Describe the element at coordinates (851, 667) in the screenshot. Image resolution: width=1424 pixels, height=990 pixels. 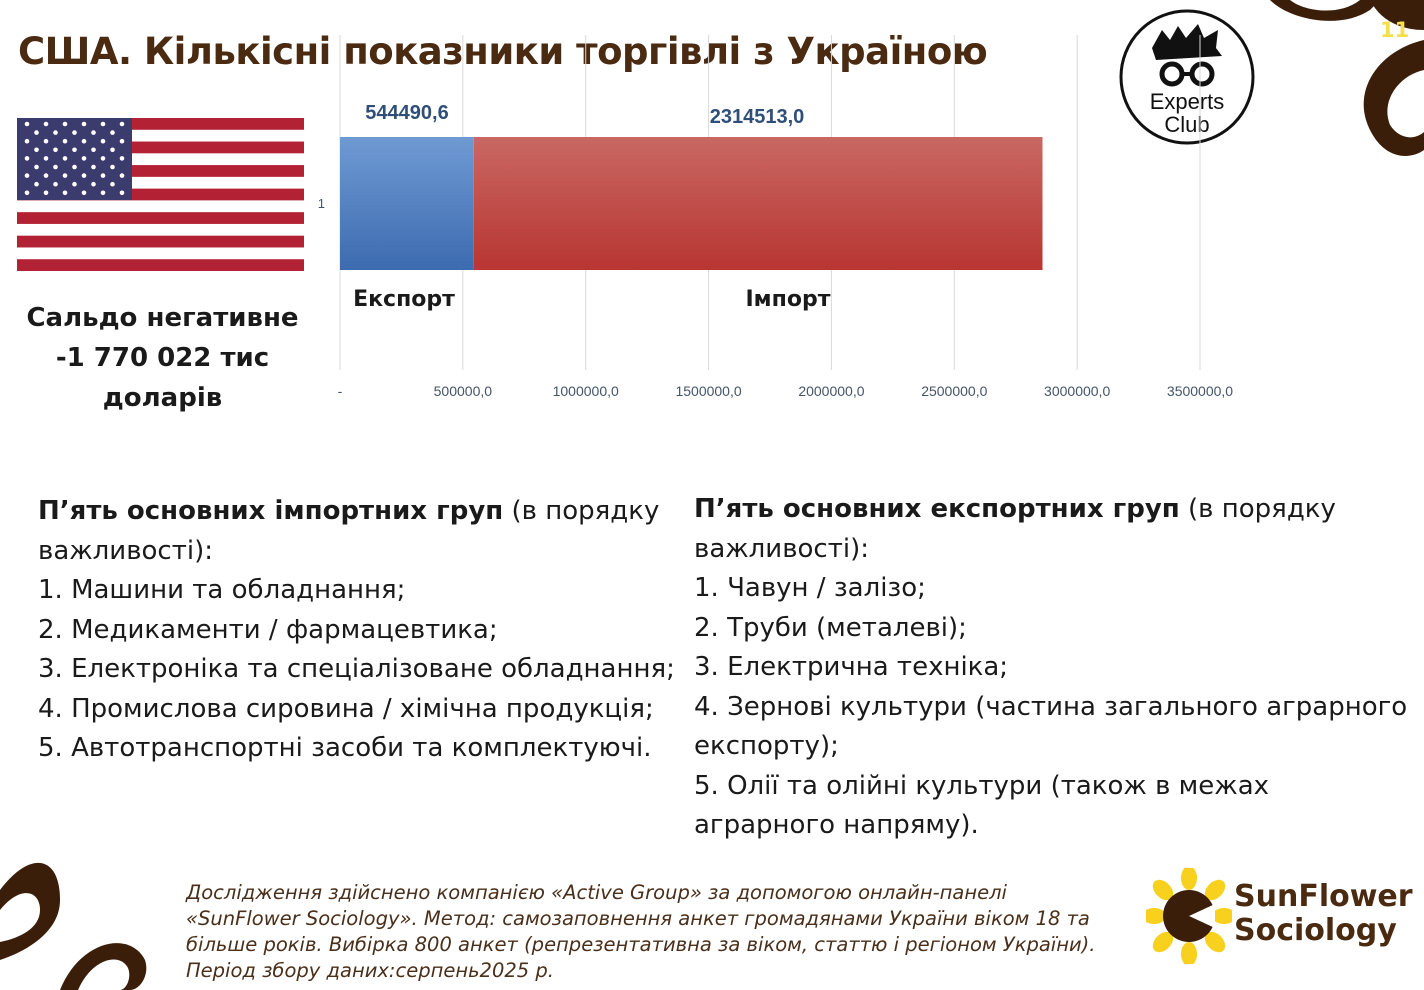
I see `list-item: 3. Електрична техніка;` at that location.